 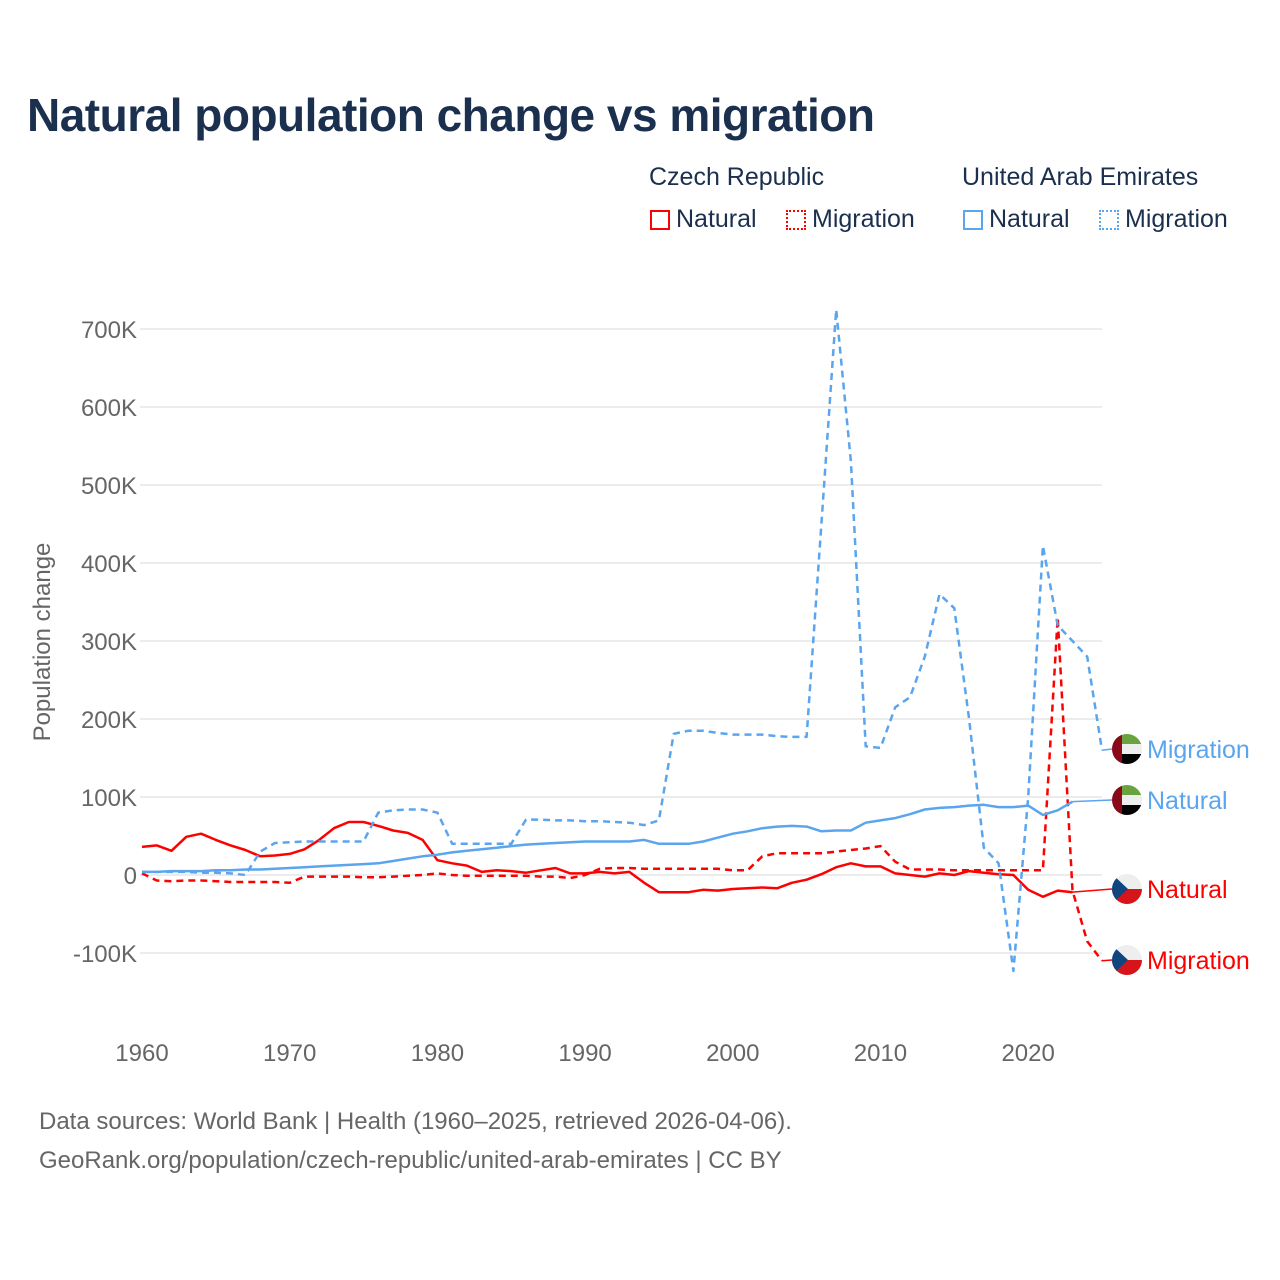 What do you see at coordinates (880, 1053) in the screenshot?
I see `x-tick-label: 2010` at bounding box center [880, 1053].